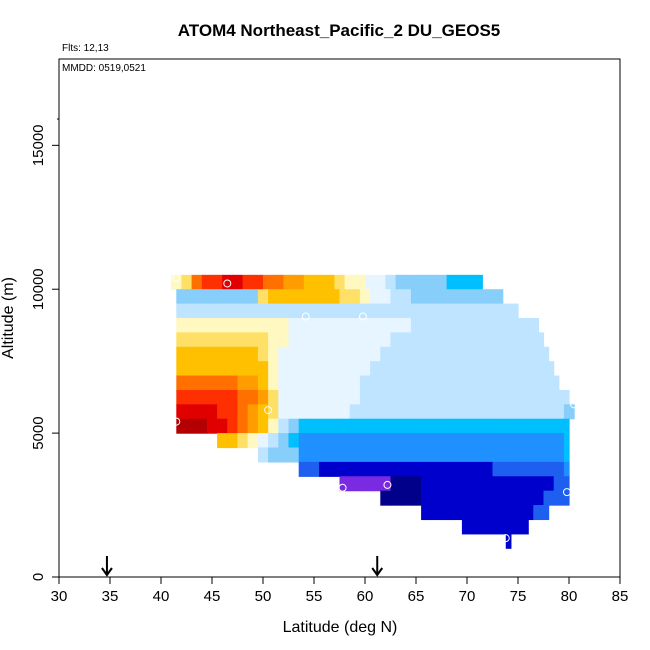 The height and width of the screenshot is (650, 650). Describe the element at coordinates (8, 318) in the screenshot. I see `y-axis-label: Altitude (m)` at that location.